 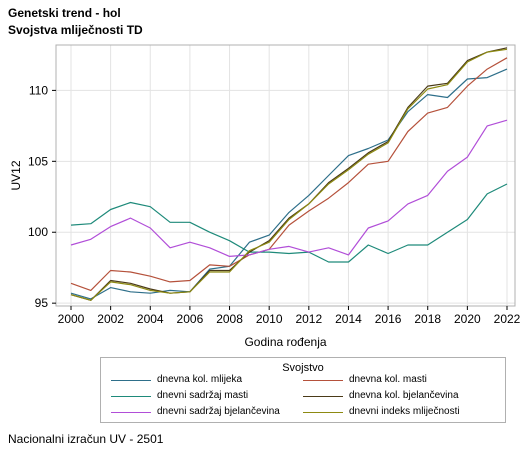 I want to click on chart-title: Genetski trend - hol, so click(x=64, y=13).